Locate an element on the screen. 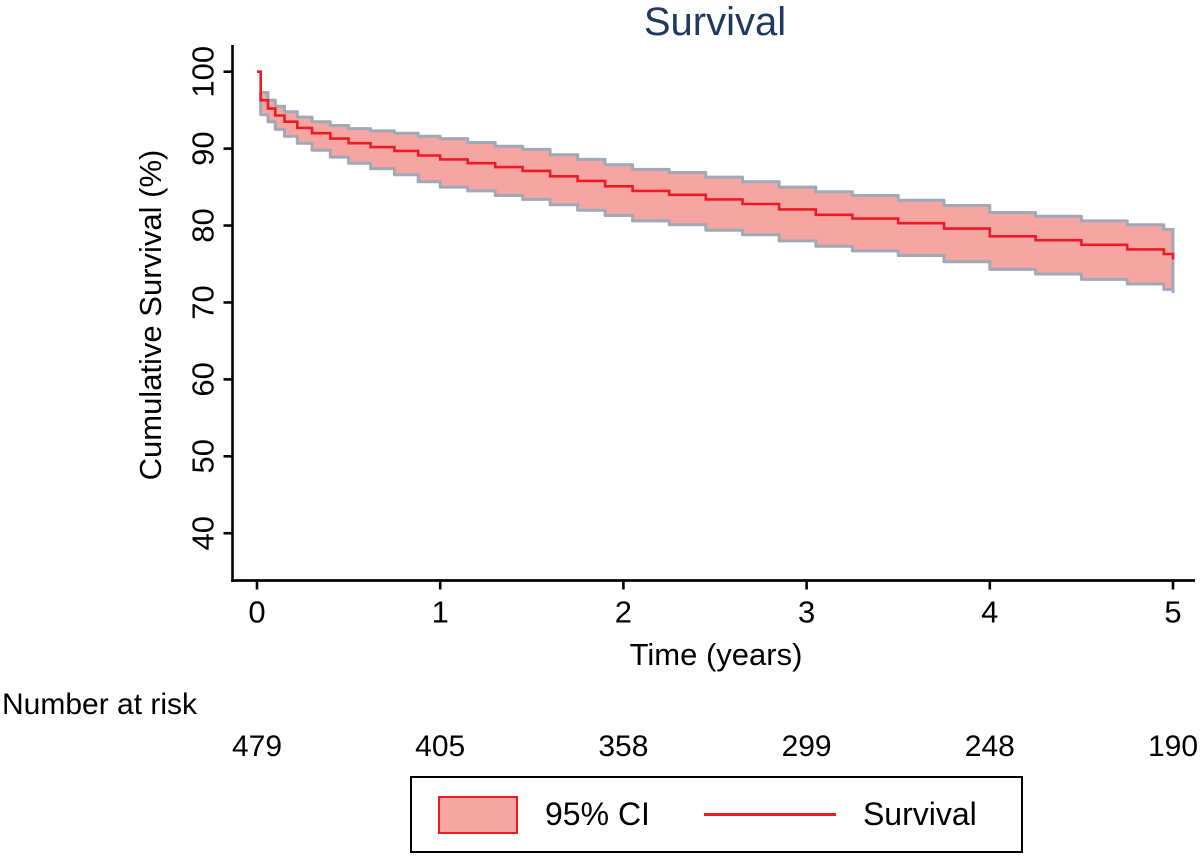 This screenshot has width=1200, height=856. at-risk-count-year4: 248 is located at coordinates (989, 746).